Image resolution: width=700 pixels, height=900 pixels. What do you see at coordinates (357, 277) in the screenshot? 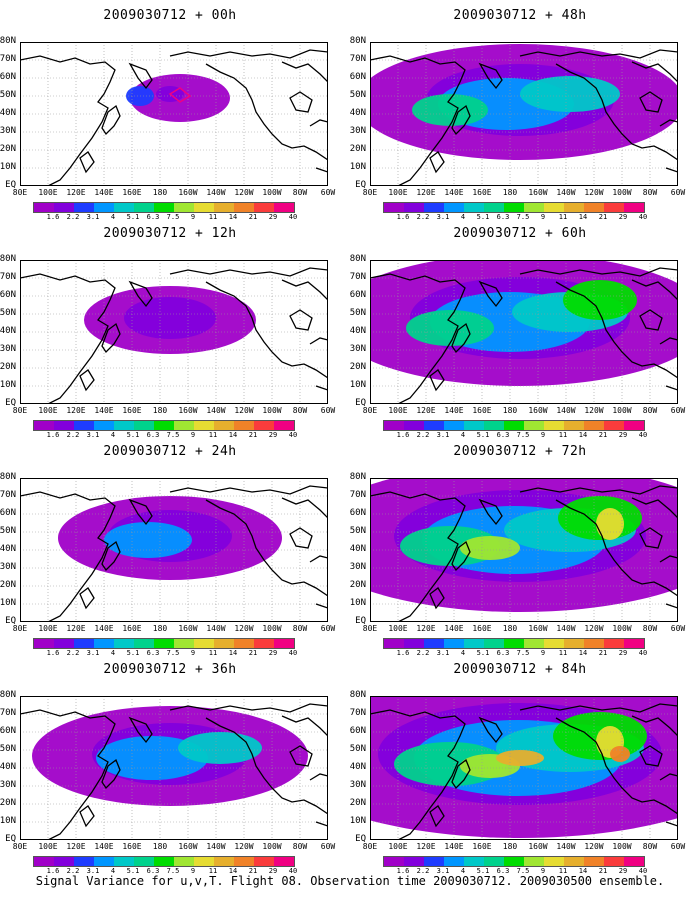
I see `lat-tick-label: 70N` at bounding box center [357, 277].